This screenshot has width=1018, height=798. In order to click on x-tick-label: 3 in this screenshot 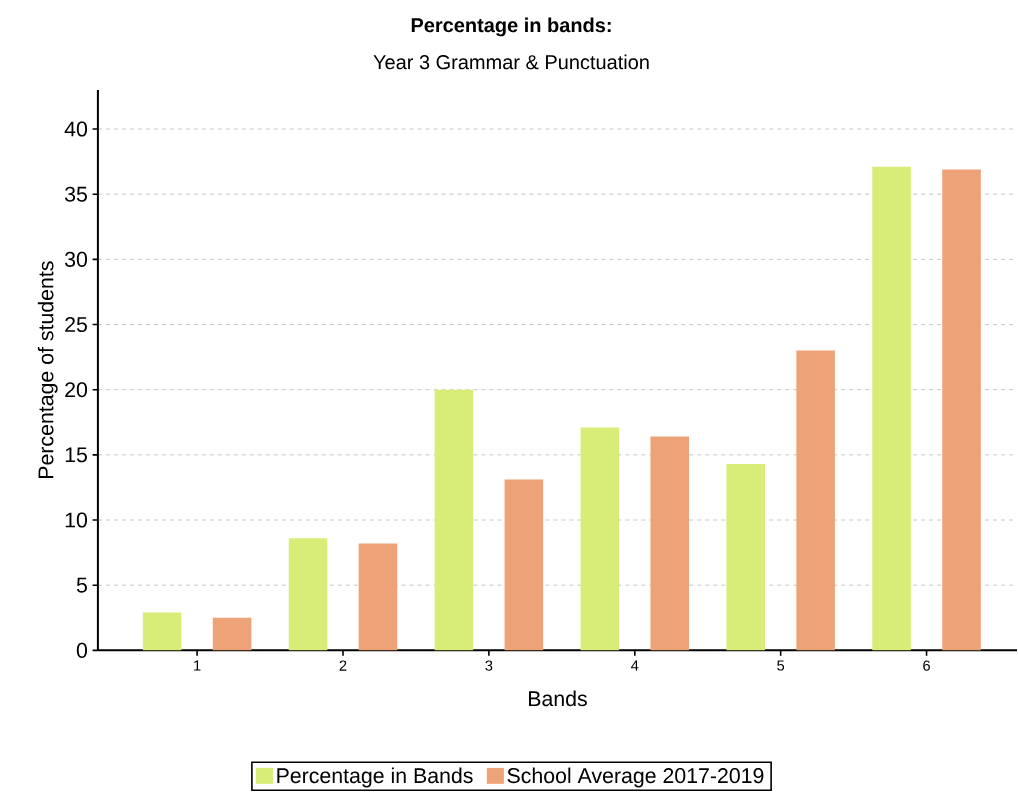, I will do `click(489, 665)`.